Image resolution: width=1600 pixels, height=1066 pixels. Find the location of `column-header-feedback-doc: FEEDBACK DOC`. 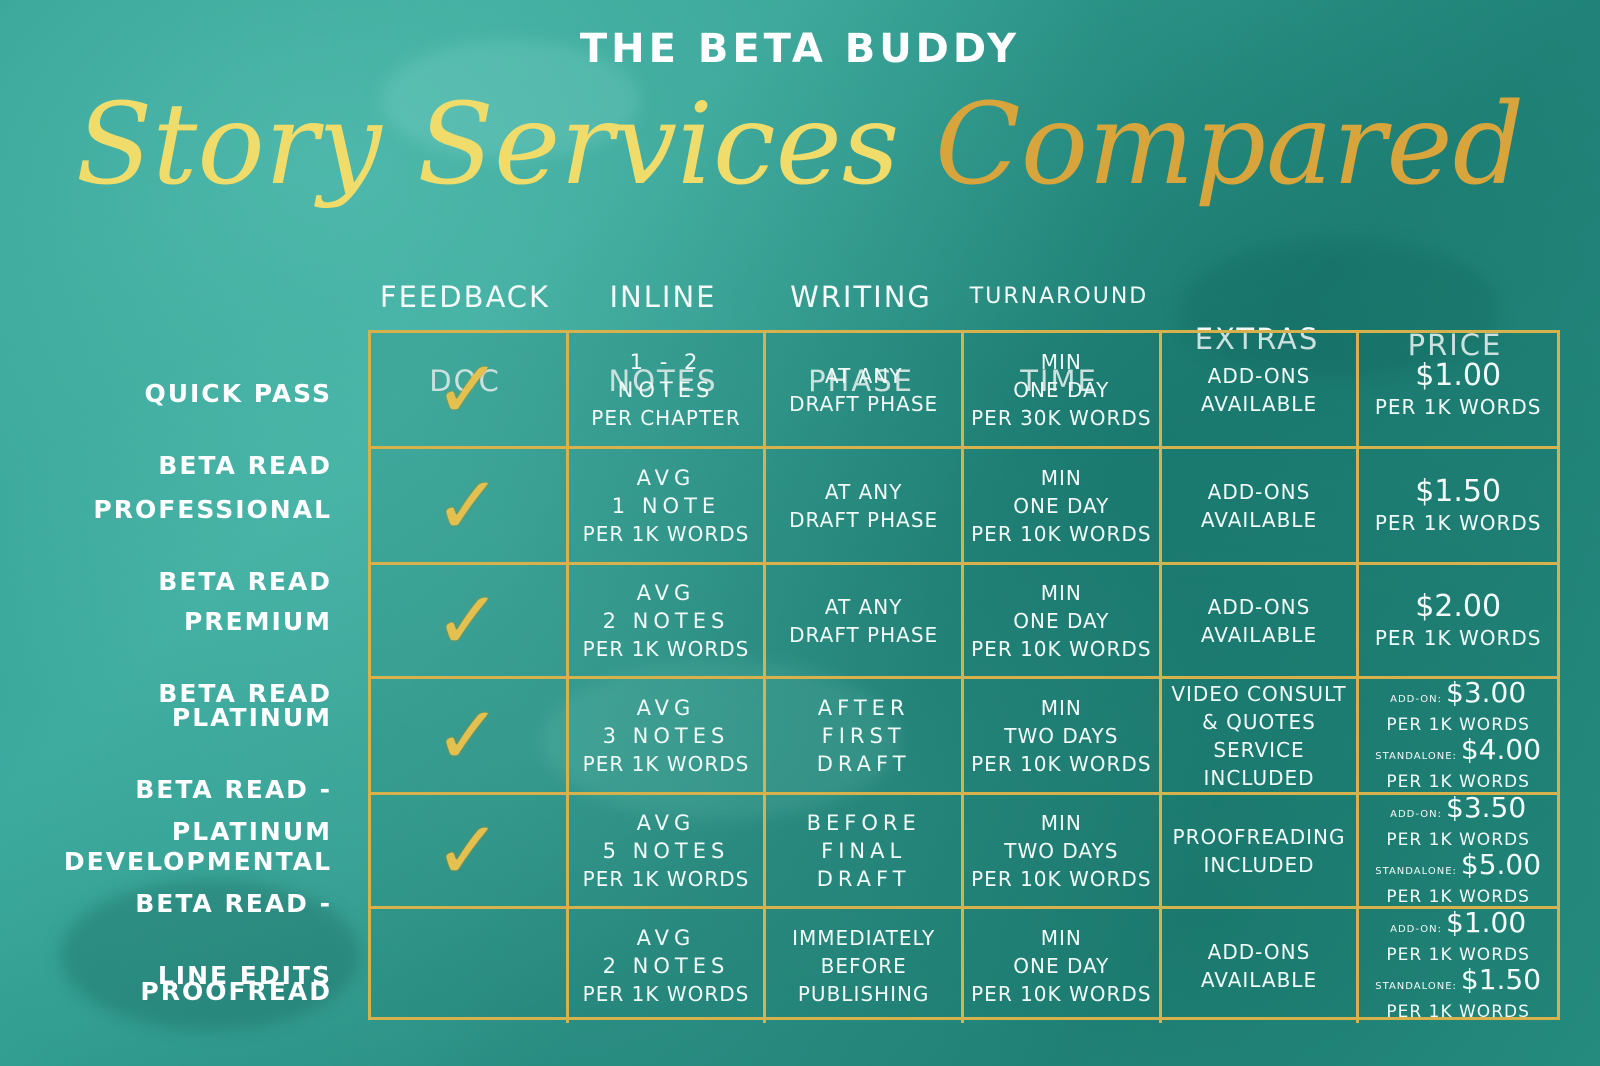

column-header-feedback-doc: FEEDBACK DOC is located at coordinates (465, 339).